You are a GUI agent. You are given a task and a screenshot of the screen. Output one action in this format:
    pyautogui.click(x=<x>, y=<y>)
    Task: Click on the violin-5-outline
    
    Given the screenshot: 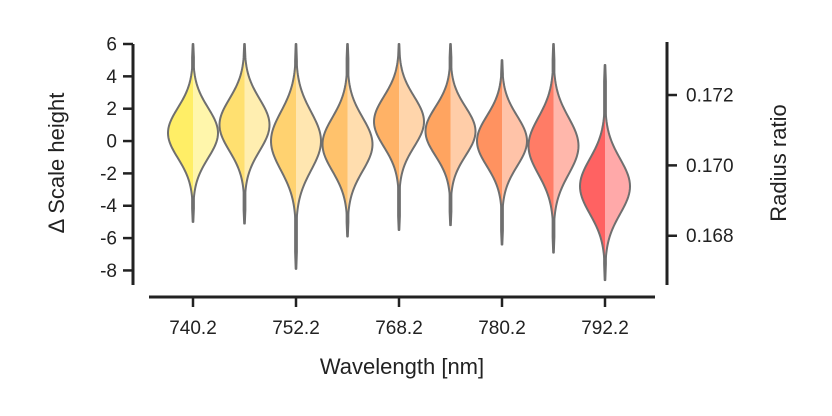 What is the action you would take?
    pyautogui.click(x=399, y=137)
    